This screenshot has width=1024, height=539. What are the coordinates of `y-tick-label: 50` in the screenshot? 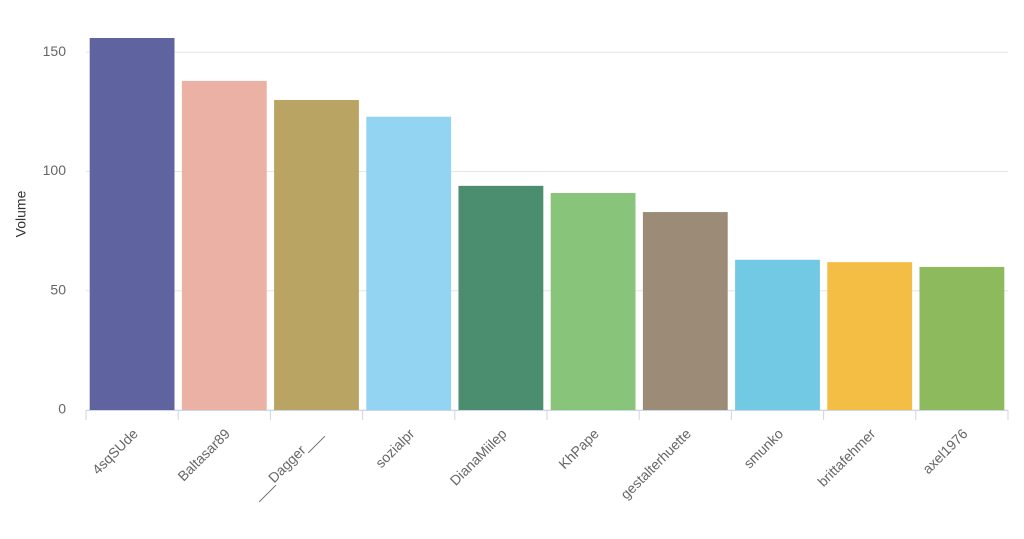 It's located at (58, 289).